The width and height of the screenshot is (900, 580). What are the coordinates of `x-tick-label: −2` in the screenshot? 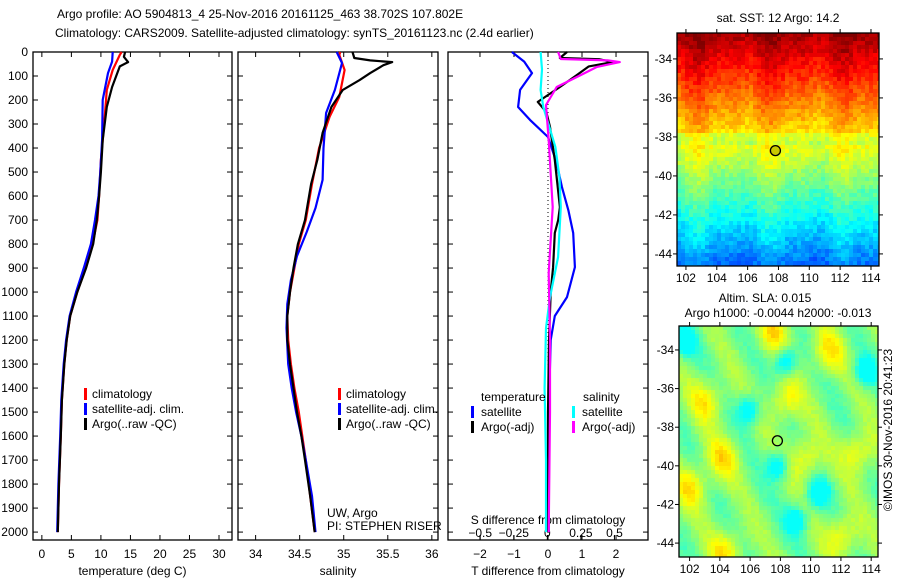 It's located at (480, 554).